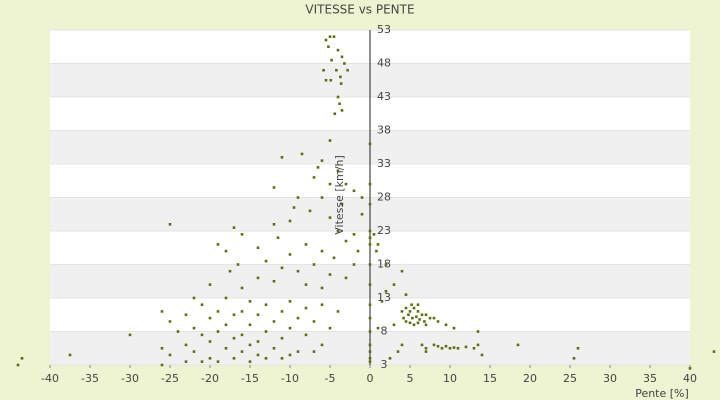 The height and width of the screenshot is (400, 720). I want to click on y-axis-label: Vitesse [km/h], so click(339, 195).